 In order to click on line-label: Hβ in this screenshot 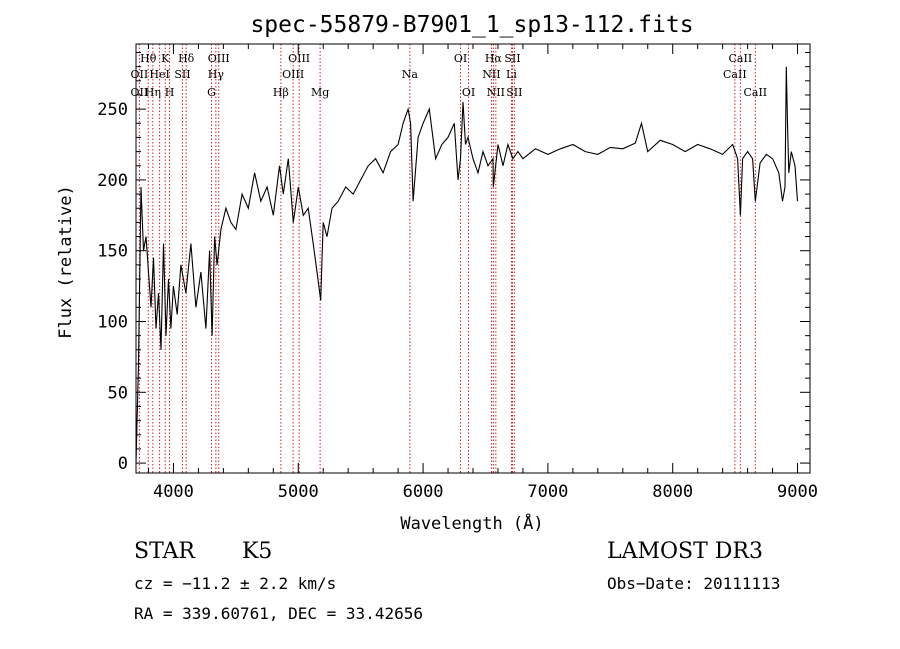, I will do `click(281, 92)`.